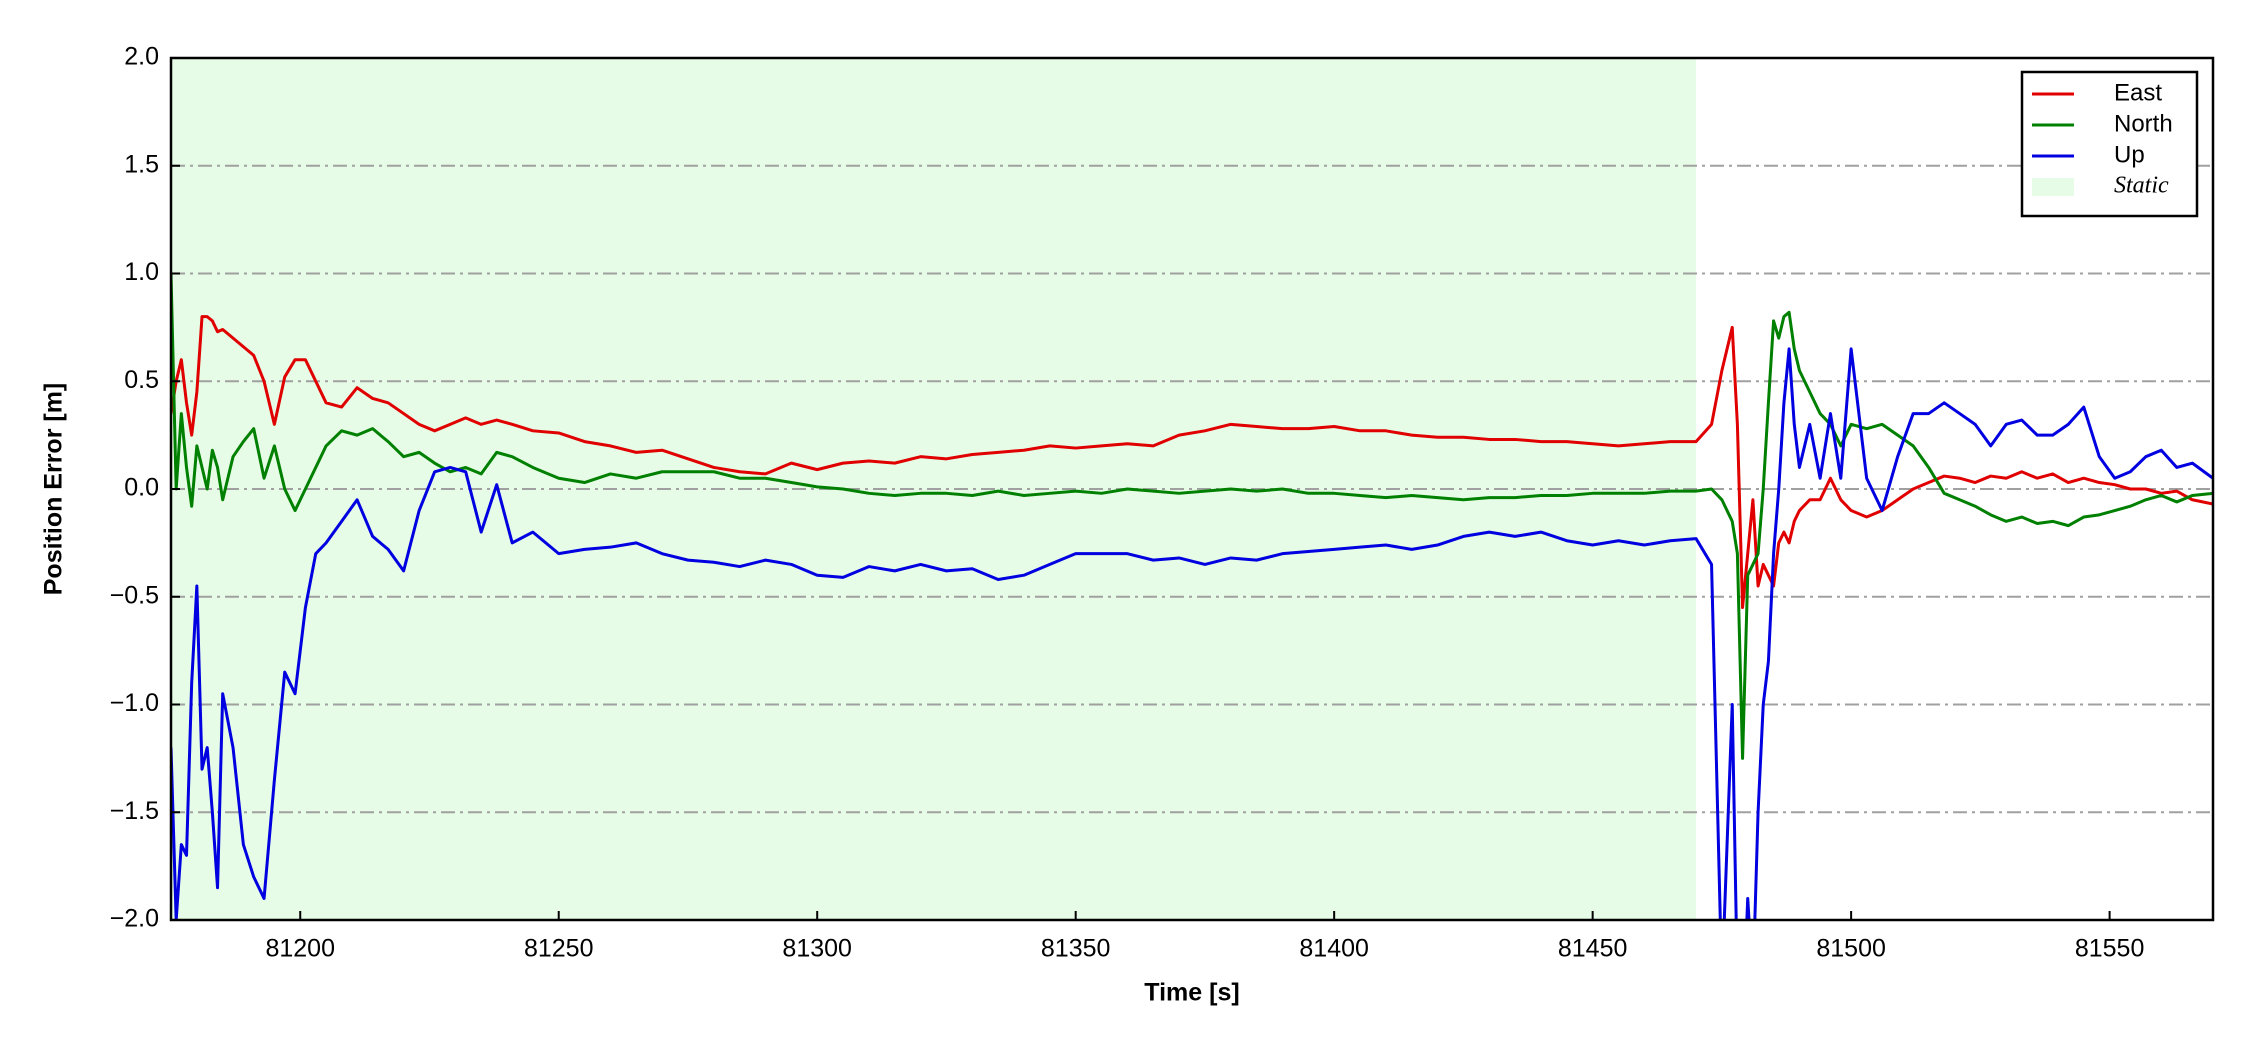  I want to click on y-tick-label: −2.0, so click(134, 919).